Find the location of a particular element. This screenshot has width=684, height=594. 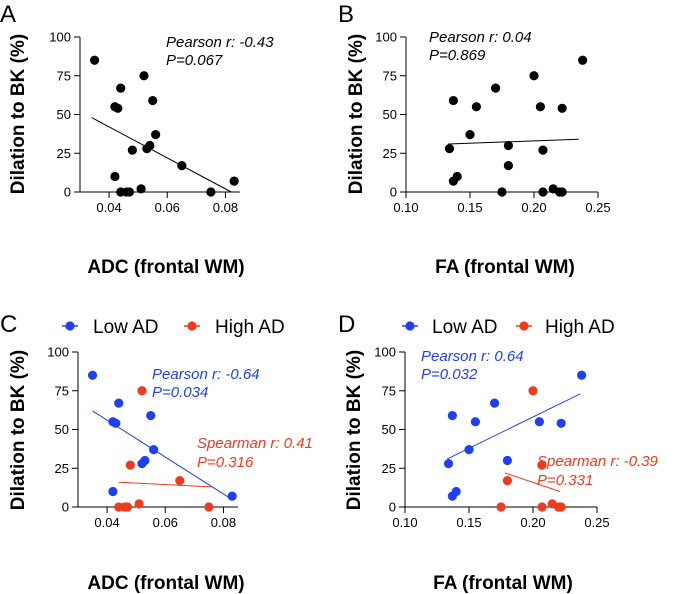

panel-c-x-tick-label: 0.04 is located at coordinates (106, 522).